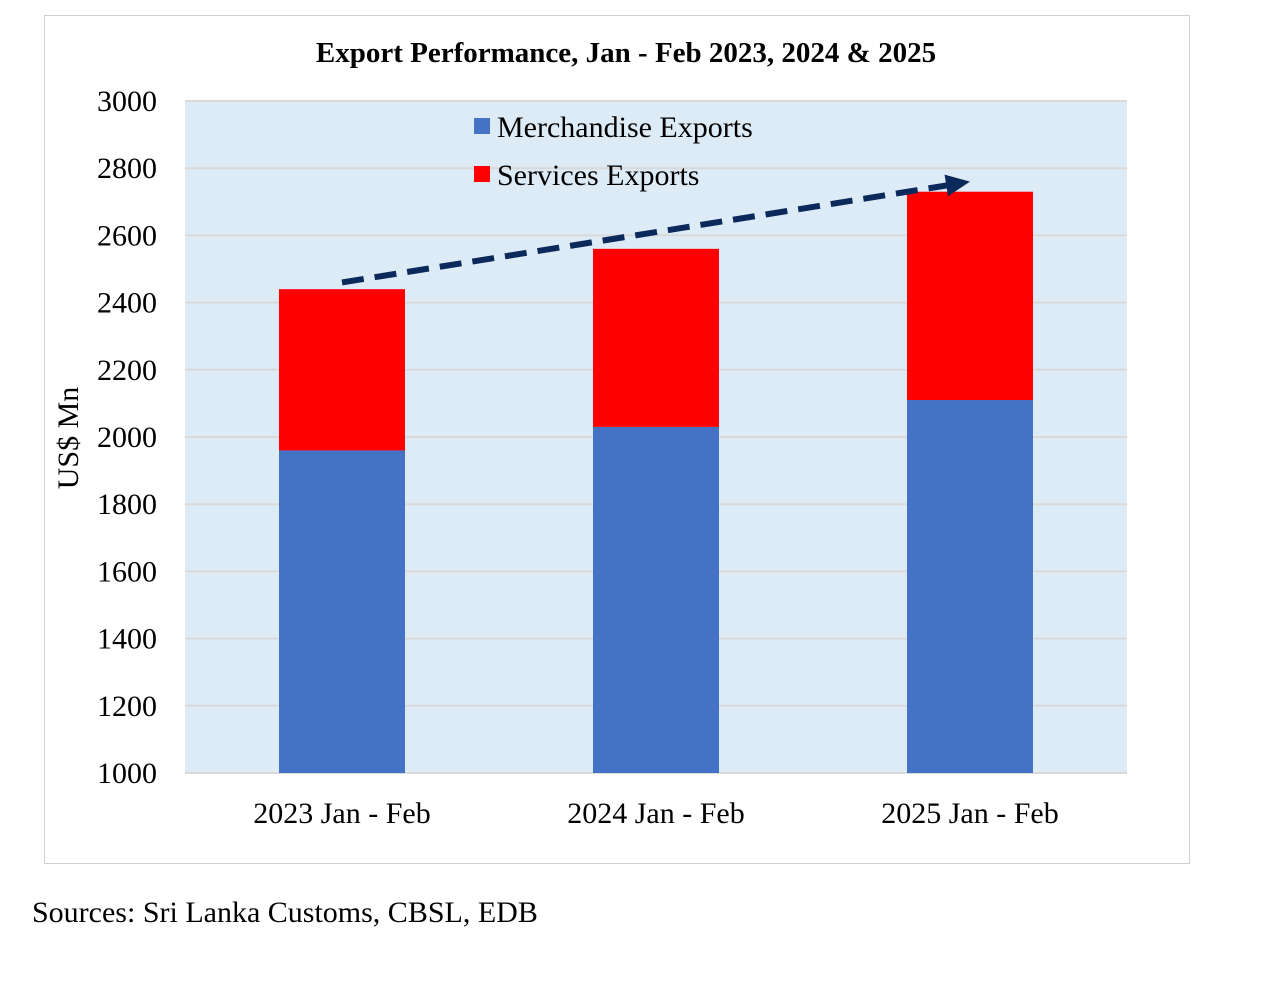 This screenshot has height=999, width=1284. What do you see at coordinates (957, 185) in the screenshot?
I see `trend-arrow-head` at bounding box center [957, 185].